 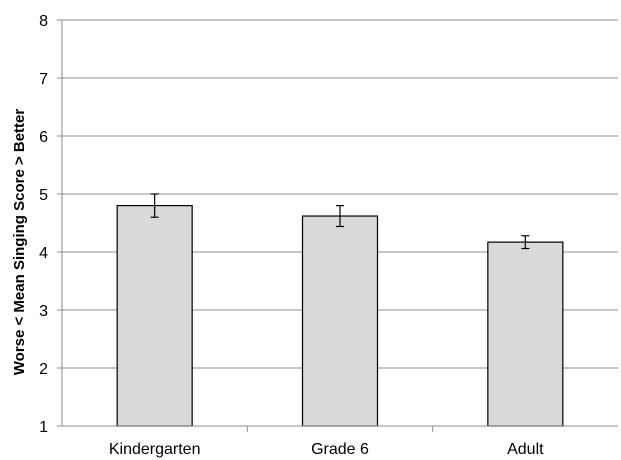 What do you see at coordinates (43, 369) in the screenshot?
I see `y-tick-label: 2` at bounding box center [43, 369].